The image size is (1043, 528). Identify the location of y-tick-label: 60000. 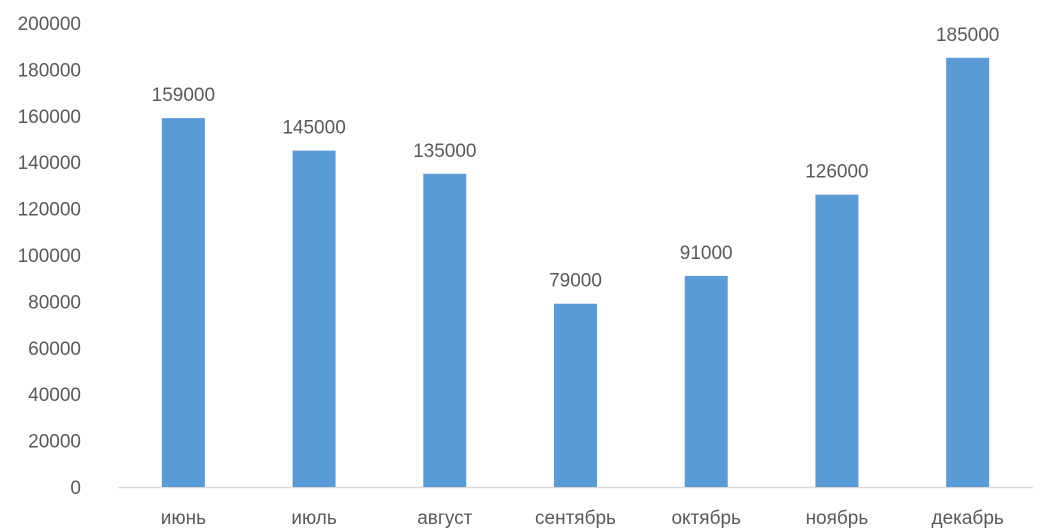
(54, 349).